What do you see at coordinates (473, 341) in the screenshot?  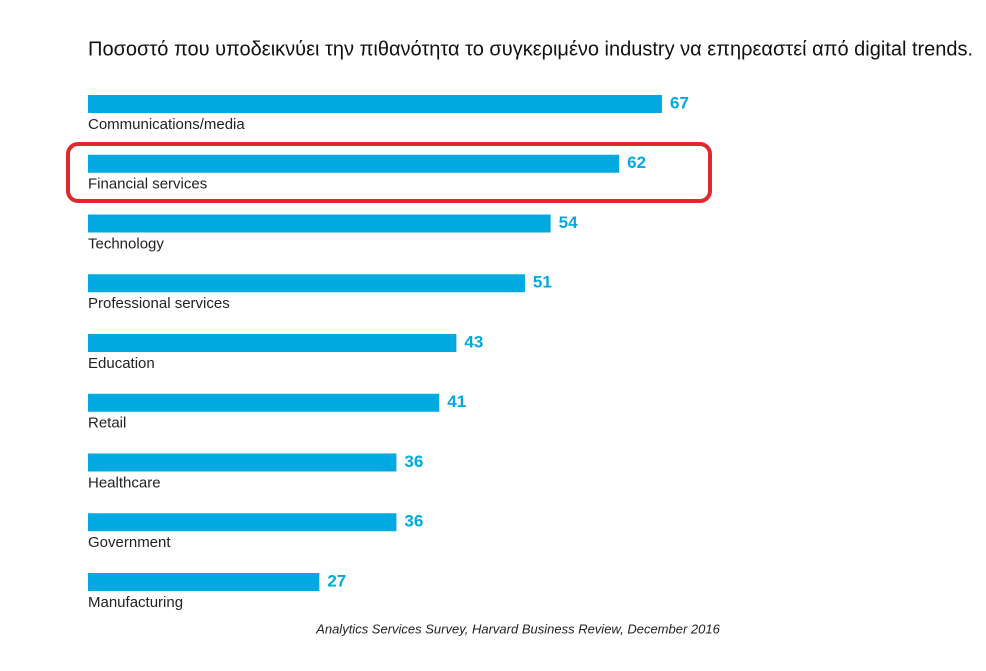 I see `value-label: 43` at bounding box center [473, 341].